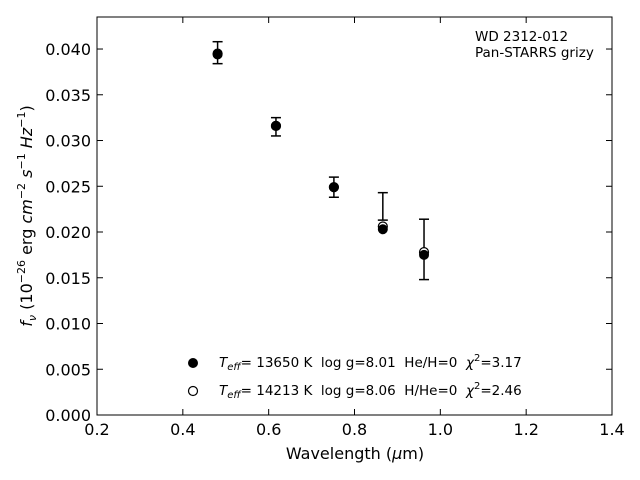  What do you see at coordinates (68, 49) in the screenshot?
I see `y-tick-label: 0.040` at bounding box center [68, 49].